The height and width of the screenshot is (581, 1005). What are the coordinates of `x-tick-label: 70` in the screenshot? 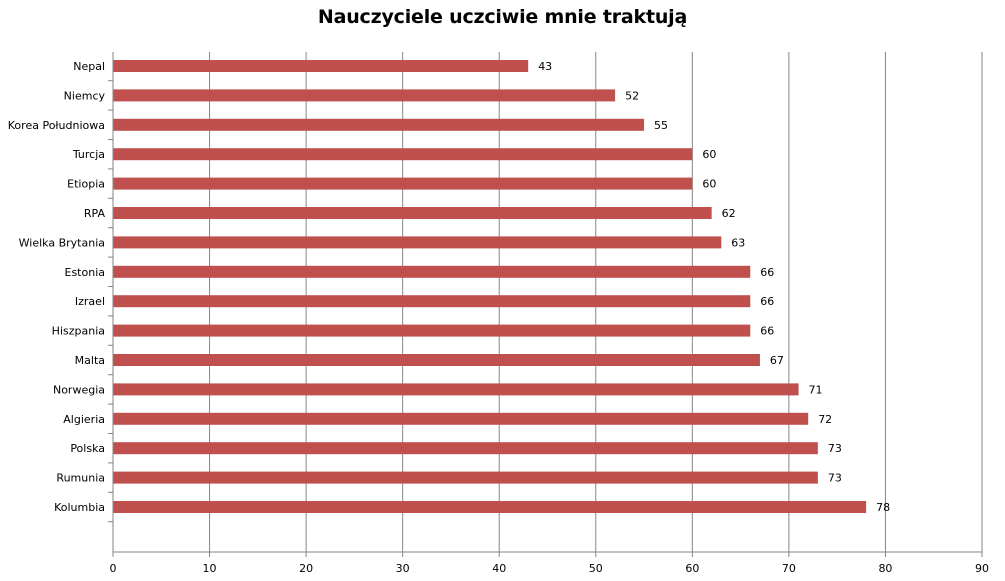 It's located at (789, 568).